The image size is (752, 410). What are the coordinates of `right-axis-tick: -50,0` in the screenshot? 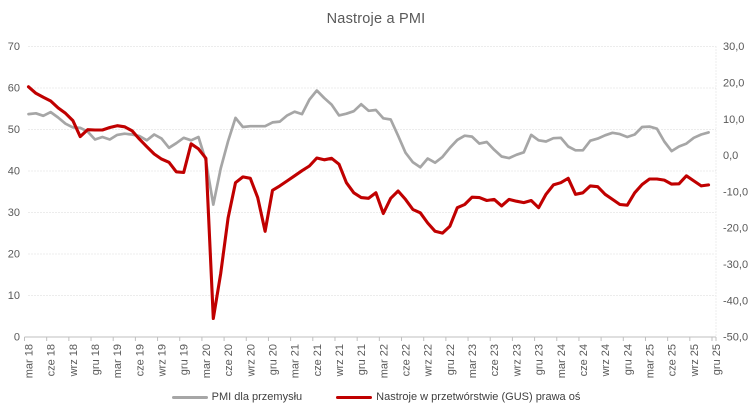 It's located at (735, 338).